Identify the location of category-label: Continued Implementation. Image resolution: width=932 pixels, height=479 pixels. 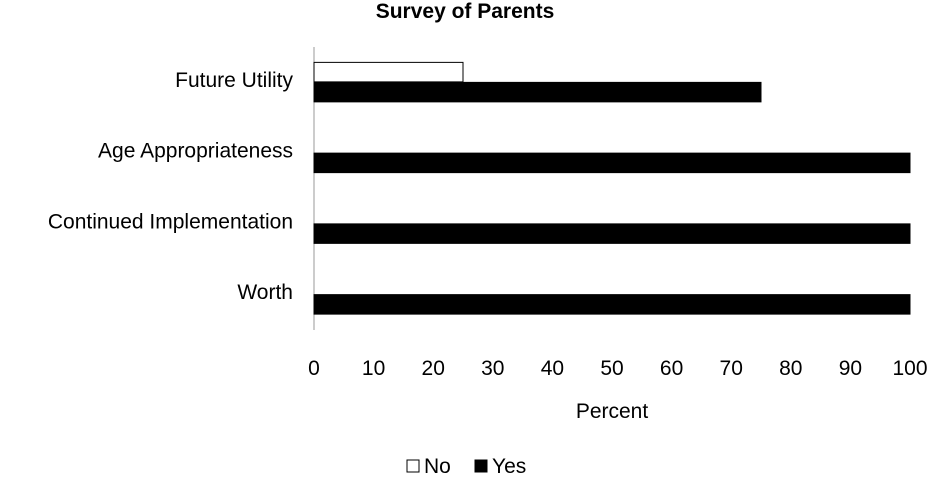
(170, 221).